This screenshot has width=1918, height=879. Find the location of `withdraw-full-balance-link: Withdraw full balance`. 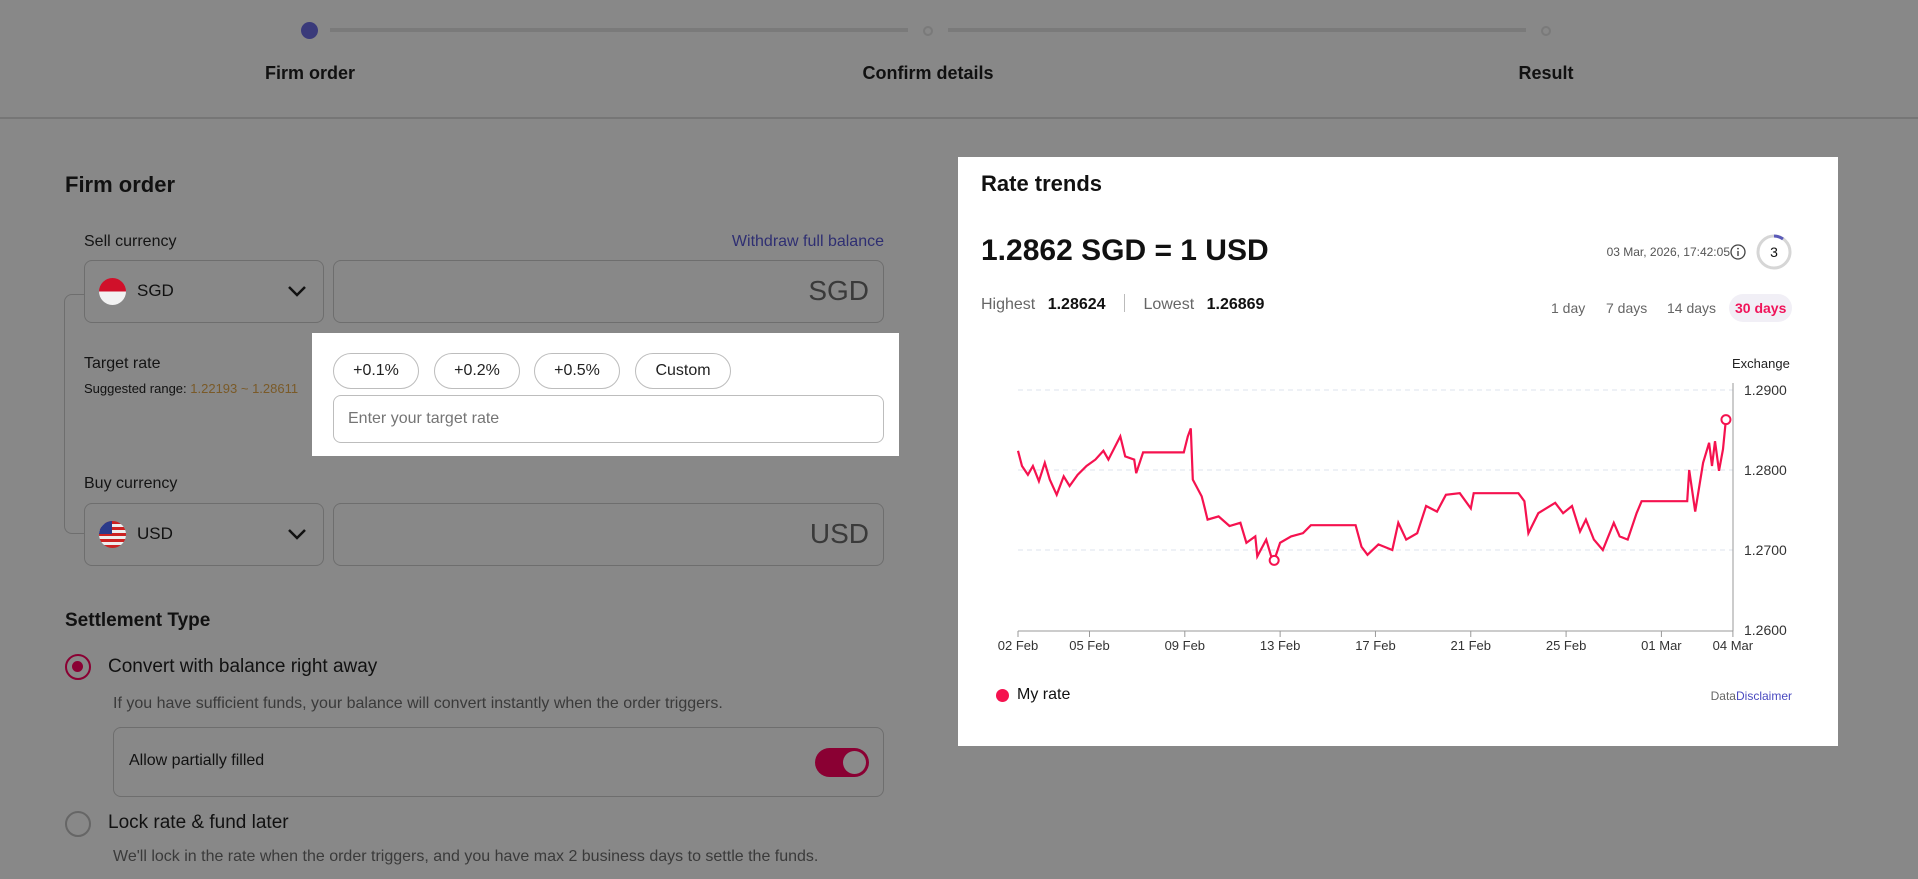

withdraw-full-balance-link: Withdraw full balance is located at coordinates (807, 241).